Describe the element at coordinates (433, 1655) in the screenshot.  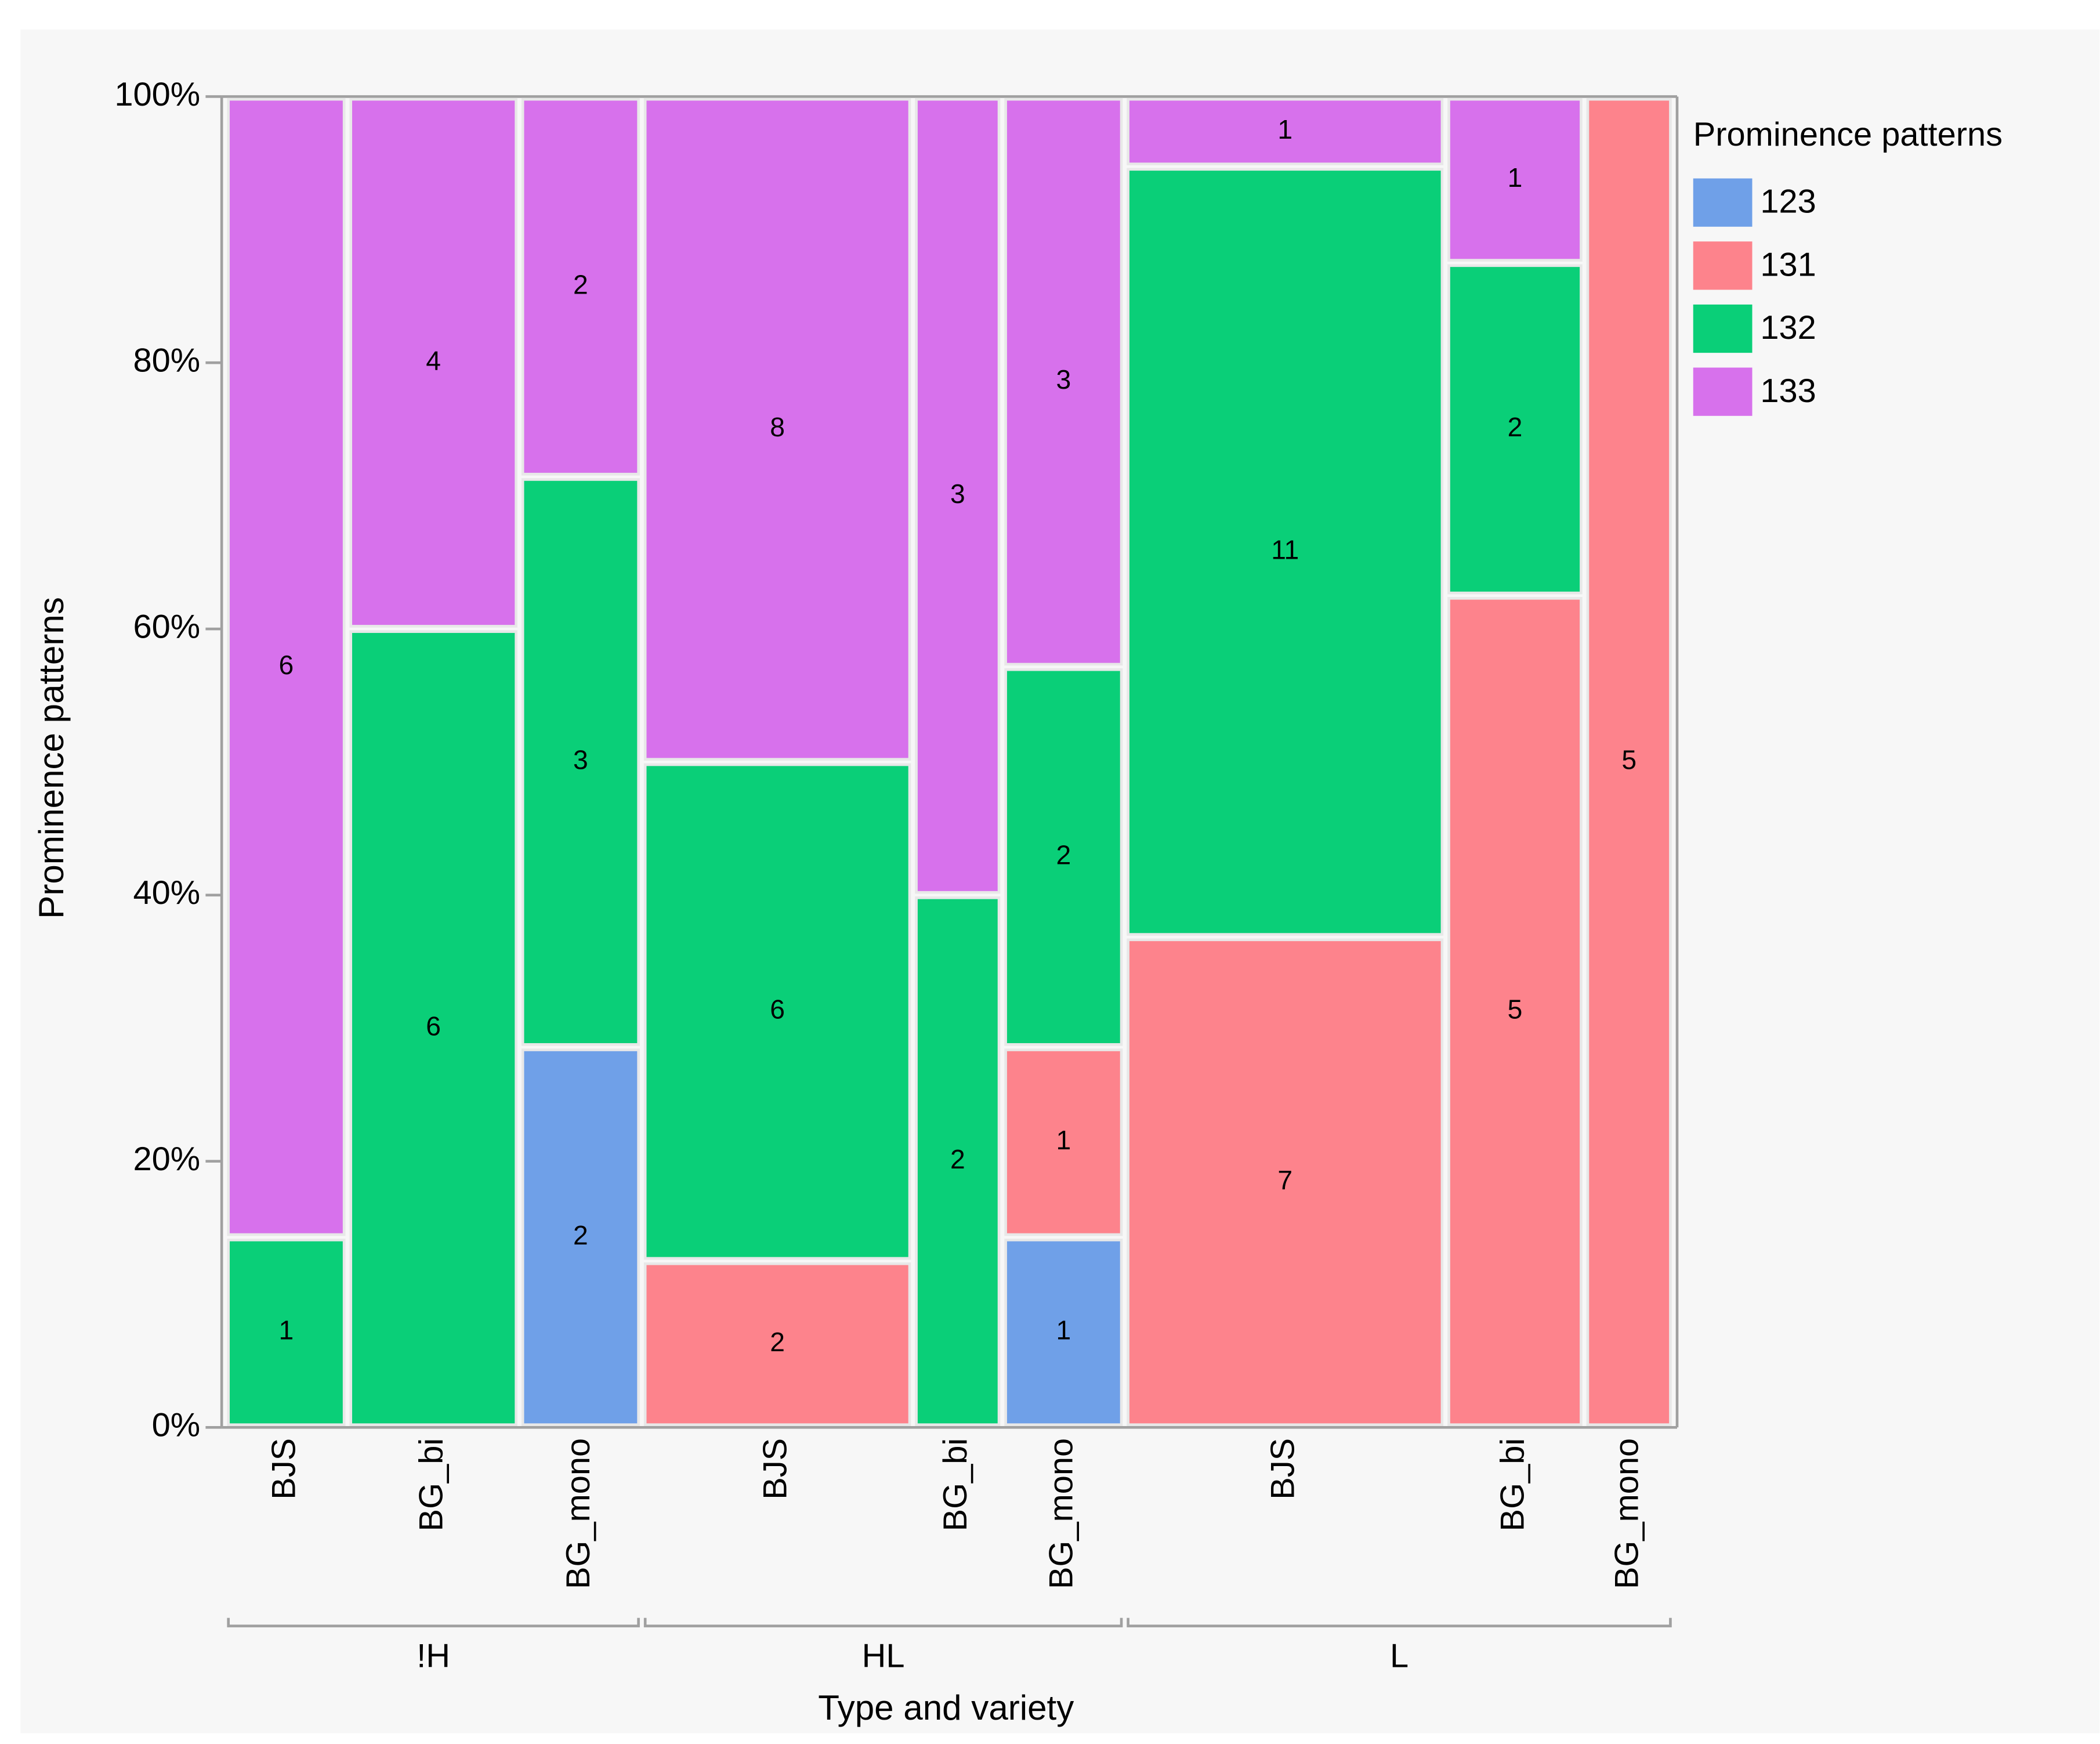
I see `group-label: !H` at that location.